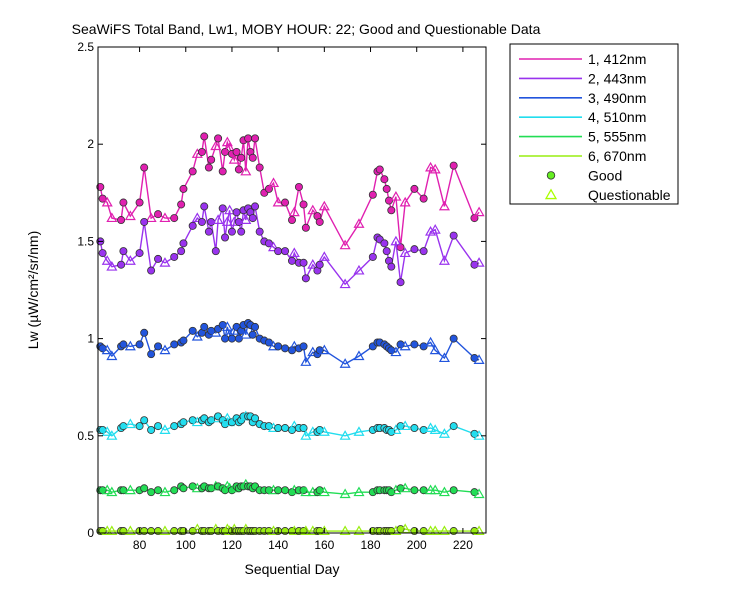 This screenshot has width=750, height=600. What do you see at coordinates (584, 175) in the screenshot?
I see `legend-marker-good: Good` at bounding box center [584, 175].